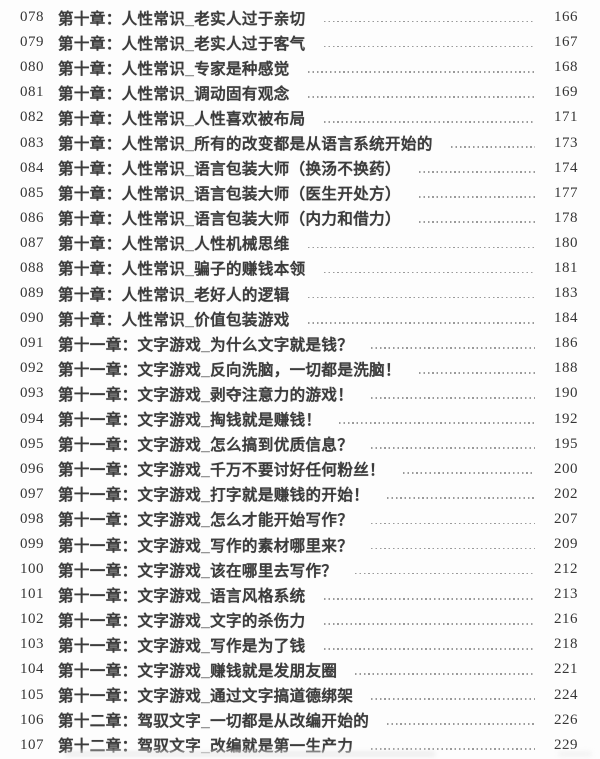 Image resolution: width=600 pixels, height=759 pixels. Describe the element at coordinates (566, 42) in the screenshot. I see `entry-page-number: 167` at that location.